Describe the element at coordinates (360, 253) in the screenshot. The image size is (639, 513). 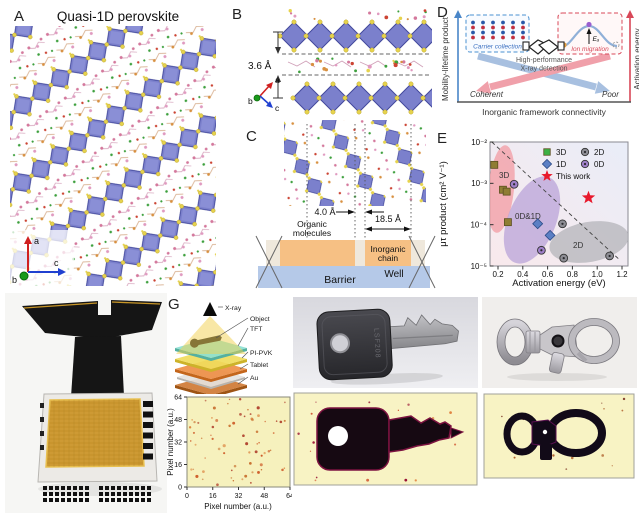
I see `barrier-column` at that location.